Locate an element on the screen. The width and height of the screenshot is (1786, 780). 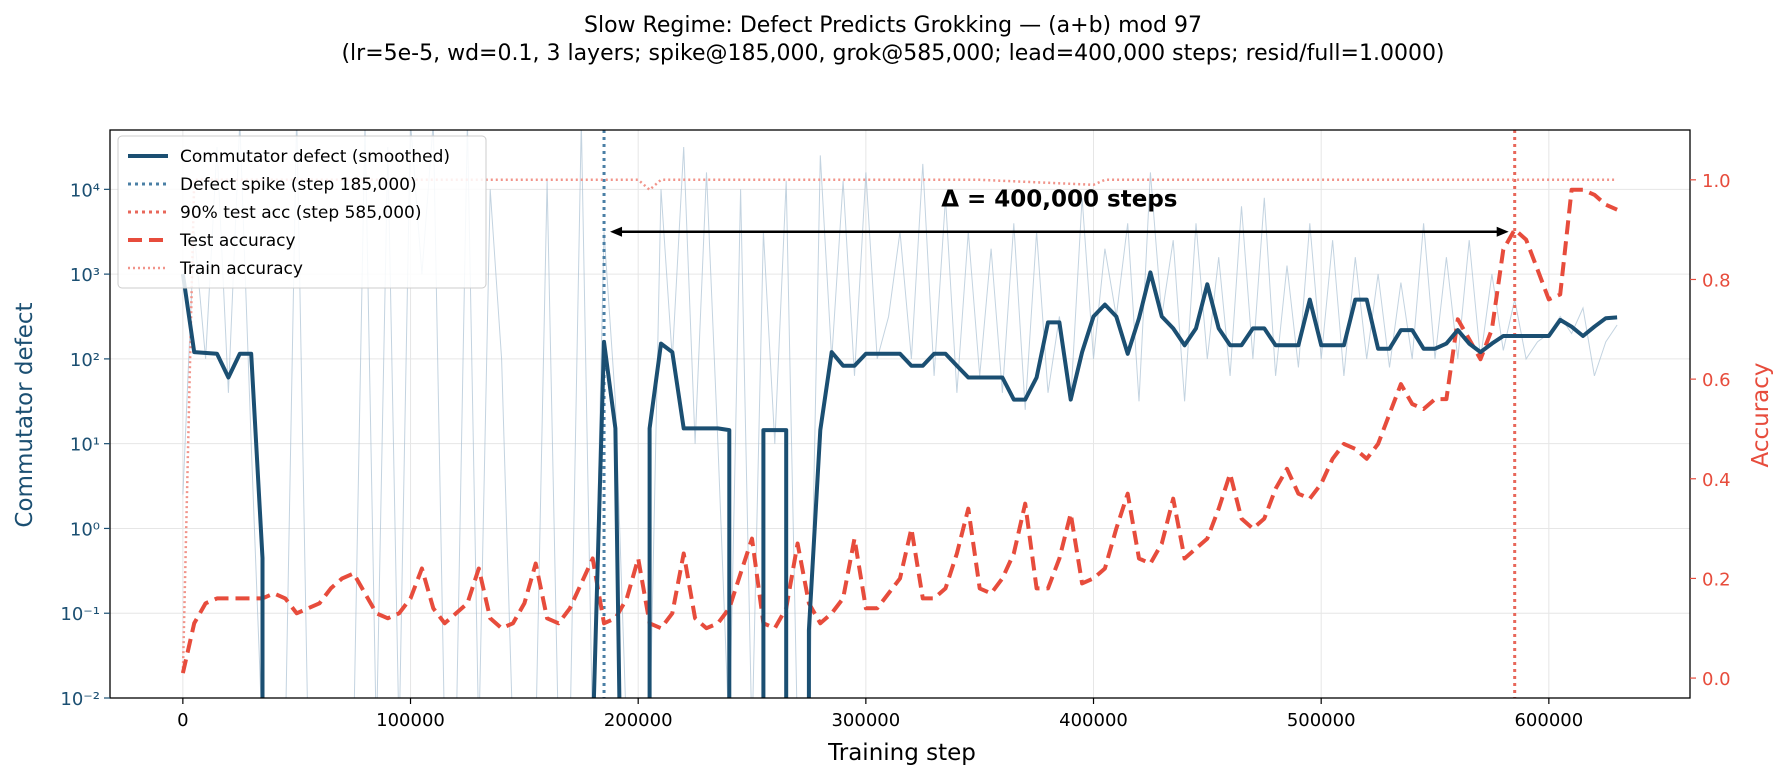
lead-arrowhead-left is located at coordinates (616, 231).